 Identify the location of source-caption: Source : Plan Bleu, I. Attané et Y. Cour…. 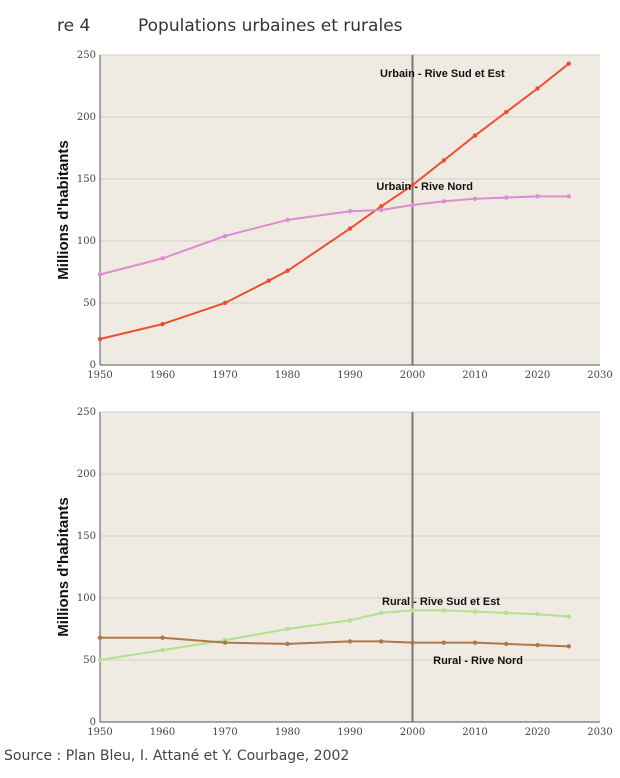
(177, 756).